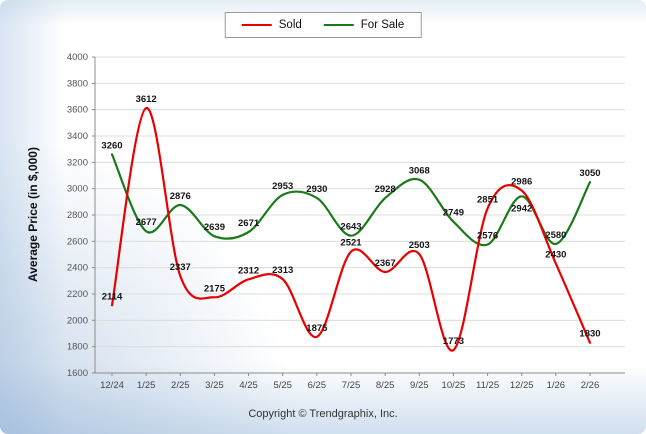 The width and height of the screenshot is (646, 434). What do you see at coordinates (323, 414) in the screenshot?
I see `copyright-text: Copyright © Trendgraphix, Inc.` at bounding box center [323, 414].